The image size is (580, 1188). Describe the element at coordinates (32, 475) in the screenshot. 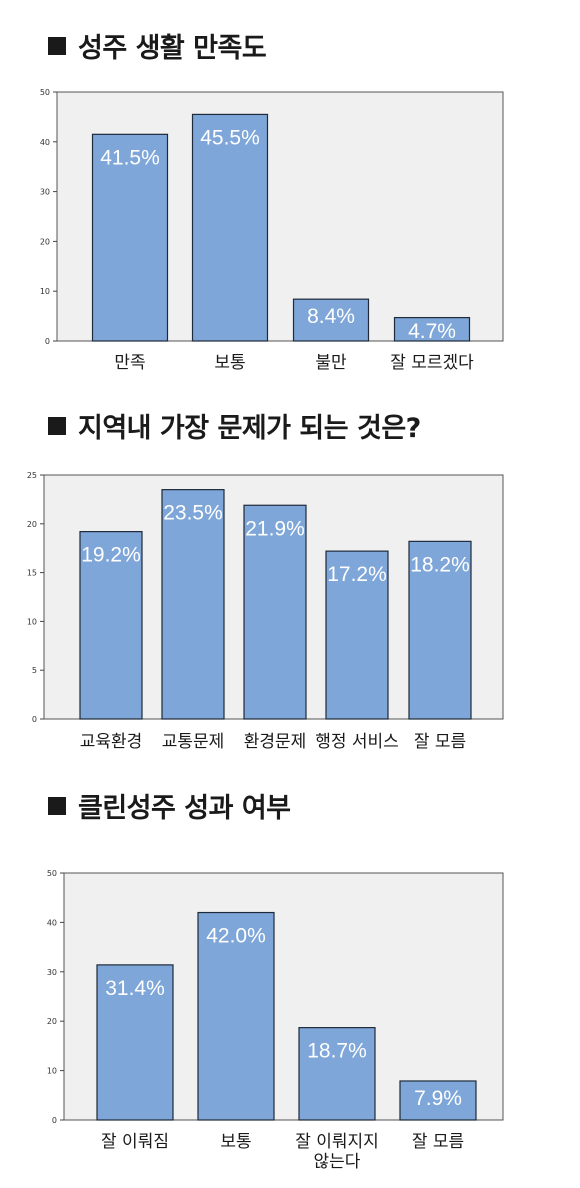

I see `y-tick-label: 25` at that location.